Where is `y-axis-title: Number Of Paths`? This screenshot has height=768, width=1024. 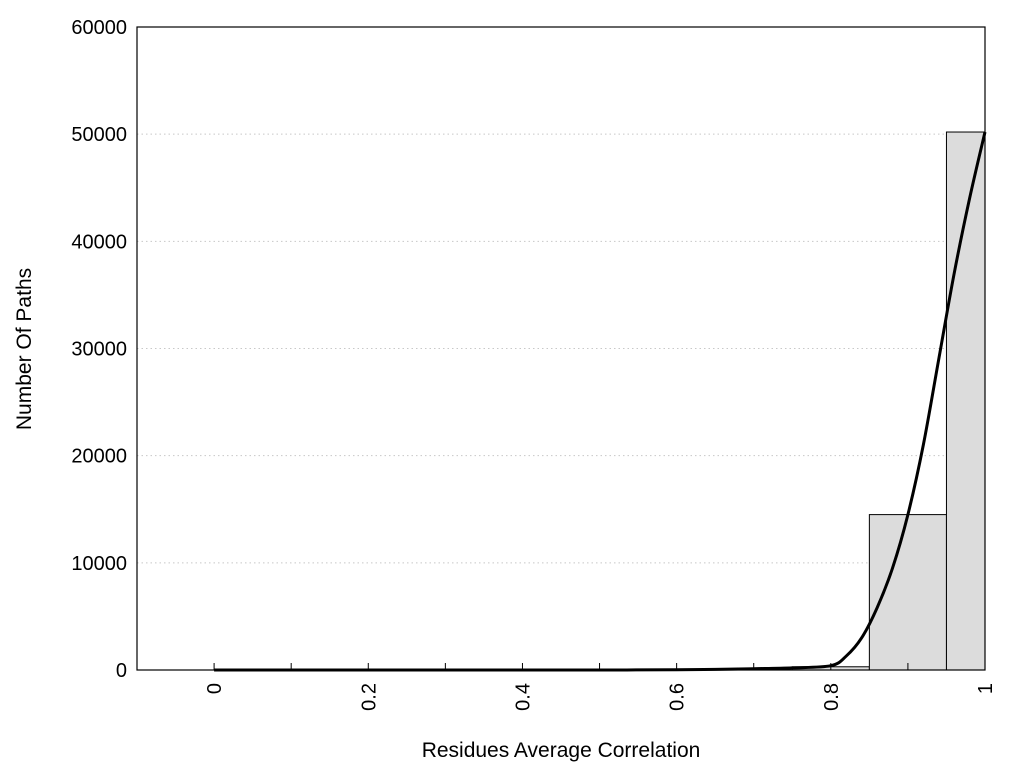
y-axis-title: Number Of Paths is located at coordinates (24, 349).